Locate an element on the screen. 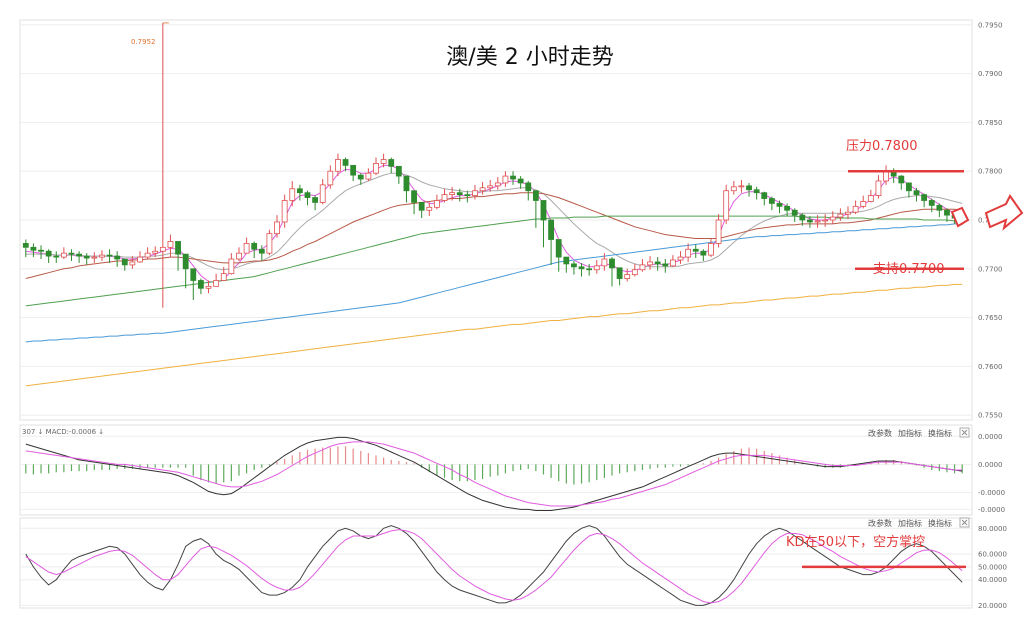 Image resolution: width=1024 pixels, height=619 pixels. ma-green-line is located at coordinates (494, 261).